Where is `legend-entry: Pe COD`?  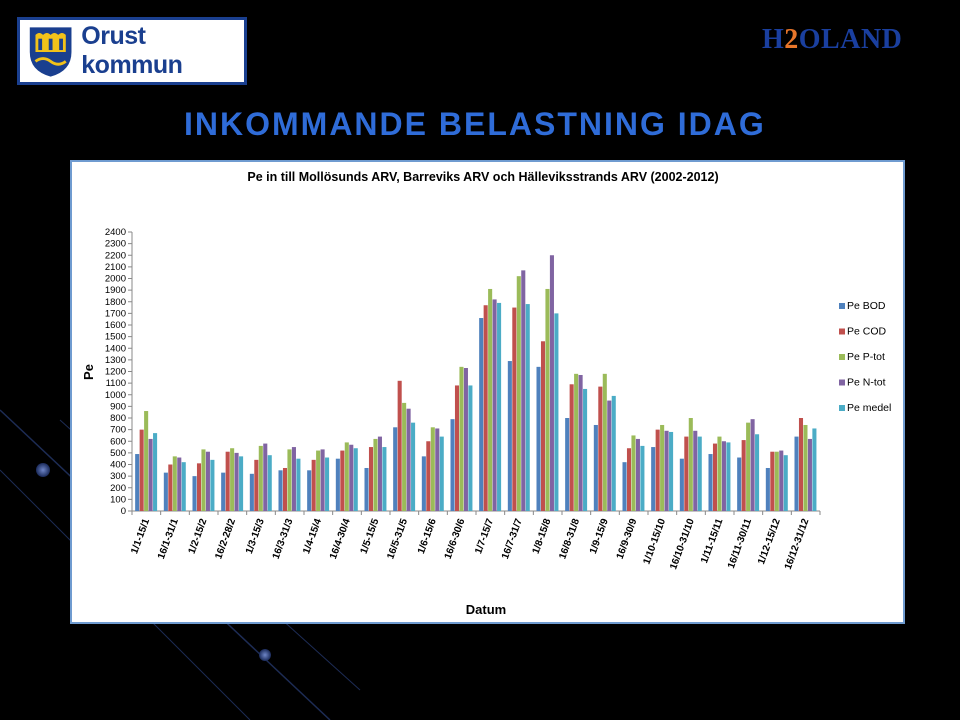 legend-entry: Pe COD is located at coordinates (867, 332).